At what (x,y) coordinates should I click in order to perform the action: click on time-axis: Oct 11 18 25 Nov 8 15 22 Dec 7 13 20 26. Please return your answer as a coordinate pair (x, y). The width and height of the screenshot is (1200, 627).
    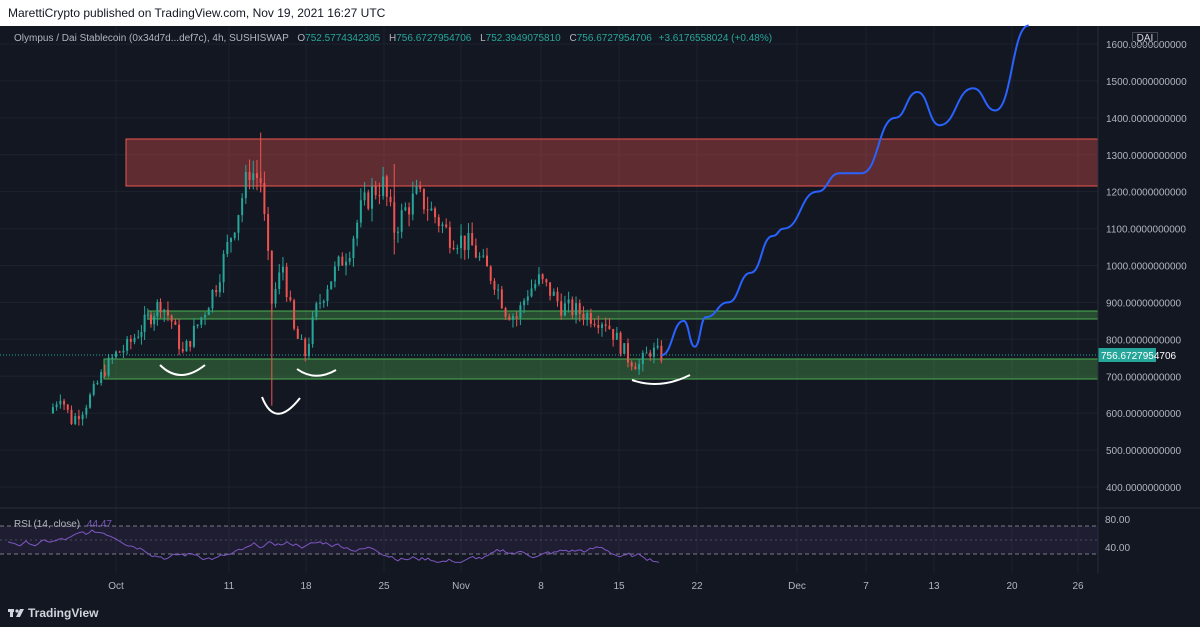
    Looking at the image, I should click on (596, 586).